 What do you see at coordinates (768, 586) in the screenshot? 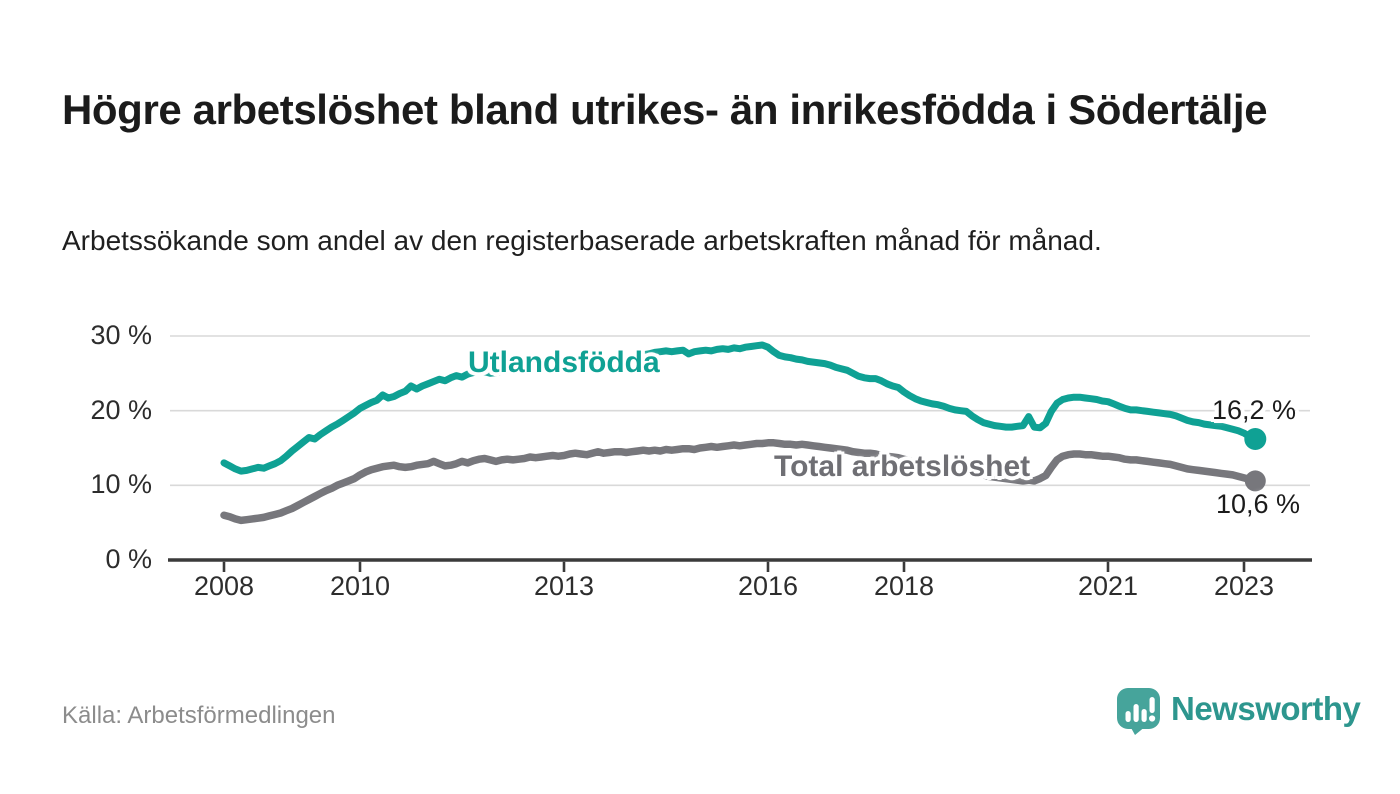
I see `x-axis-tick-label: 2016` at bounding box center [768, 586].